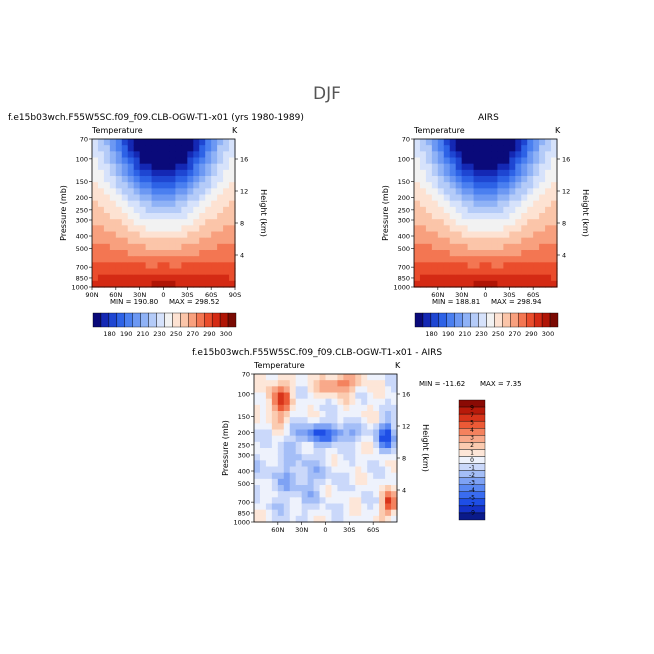 Image resolution: width=654 pixels, height=654 pixels. Describe the element at coordinates (404, 210) in the screenshot. I see `y-tick-label: 250` at that location.